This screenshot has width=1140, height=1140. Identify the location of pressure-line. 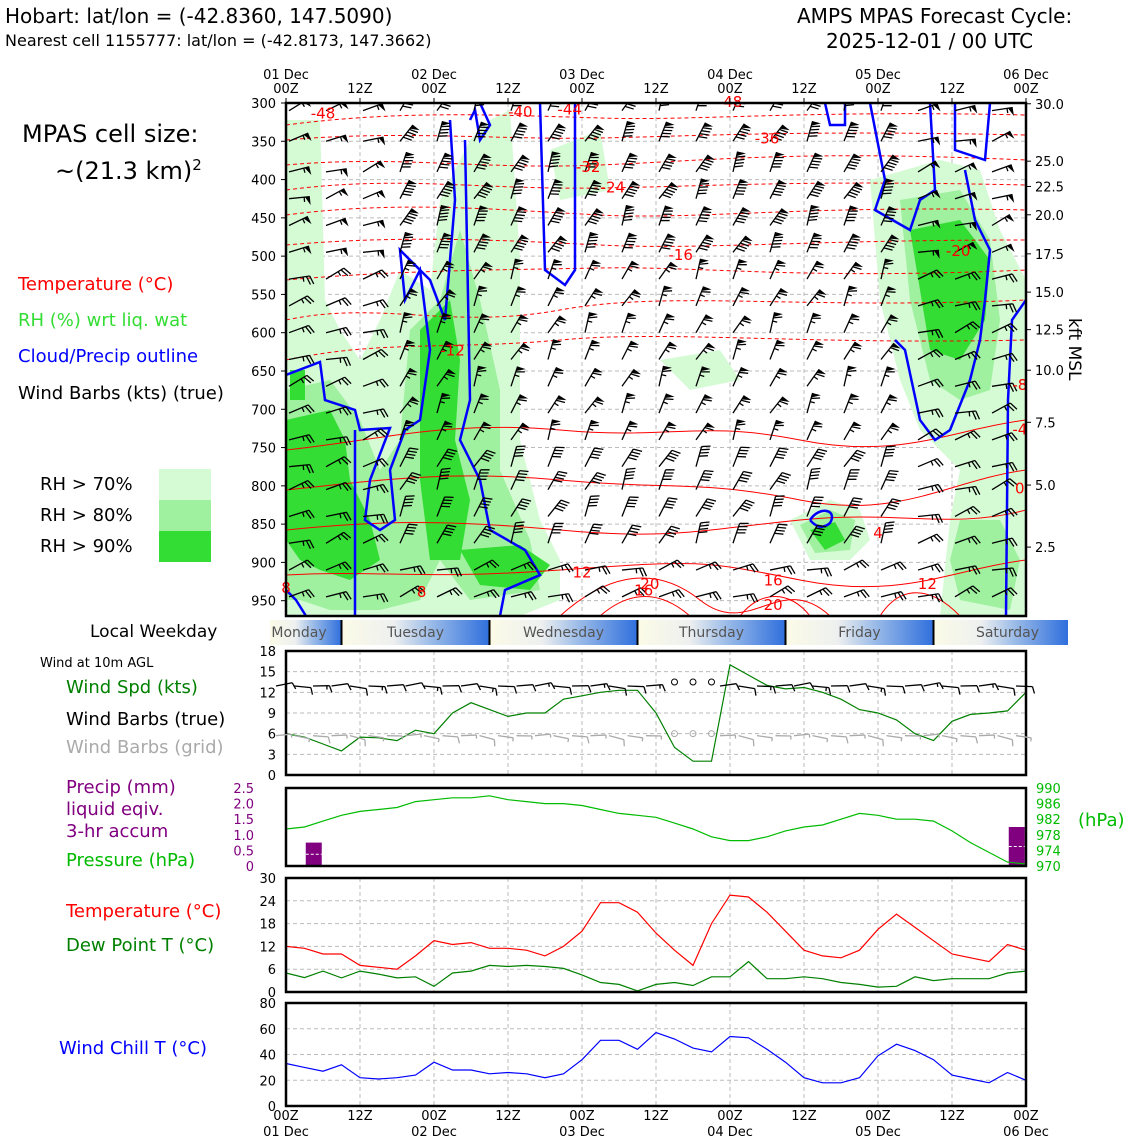
(656, 830).